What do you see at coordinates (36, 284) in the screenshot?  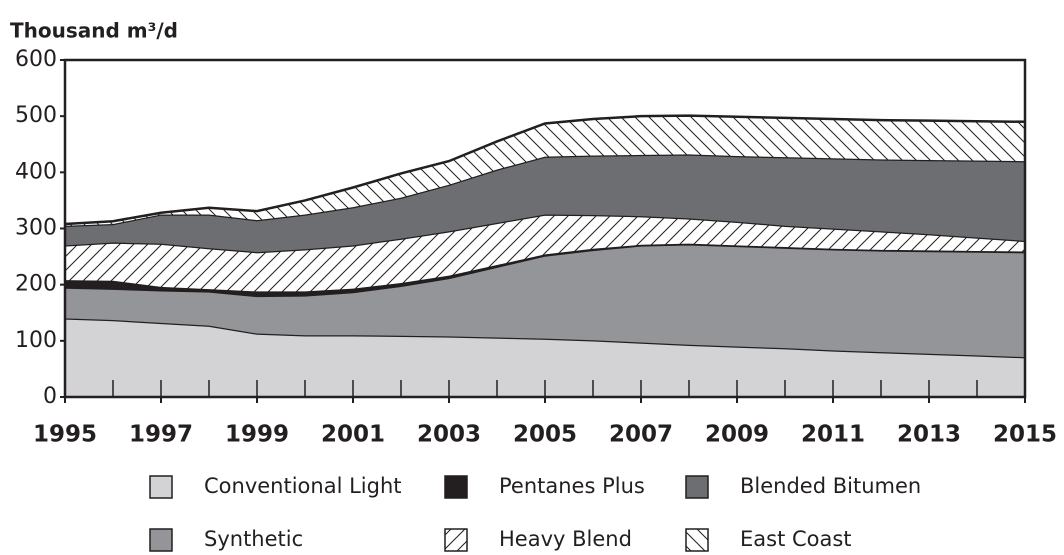 I see `y-tick-label: 200` at bounding box center [36, 284].